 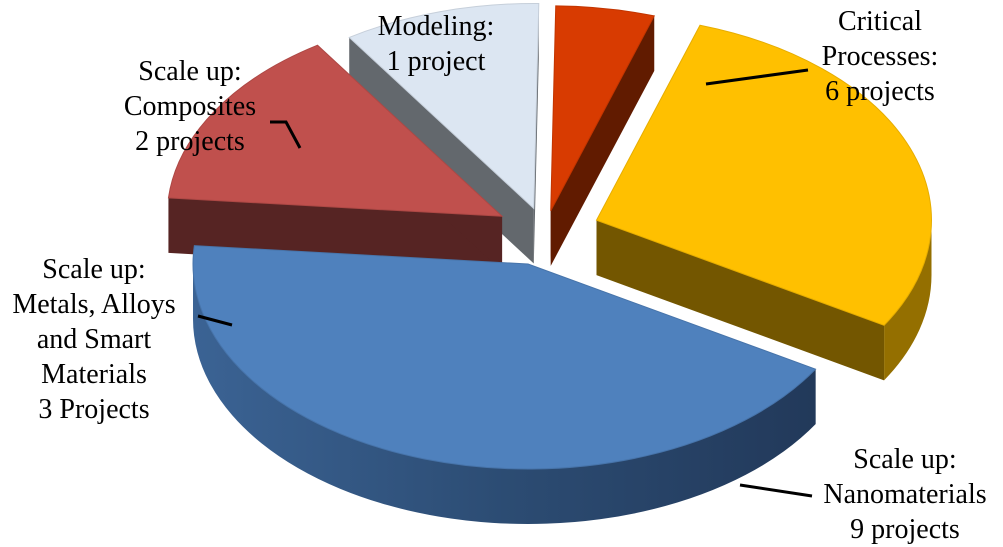 I want to click on data-label-scale-up-composites: Scale up: Composites 2 projects, so click(x=190, y=106).